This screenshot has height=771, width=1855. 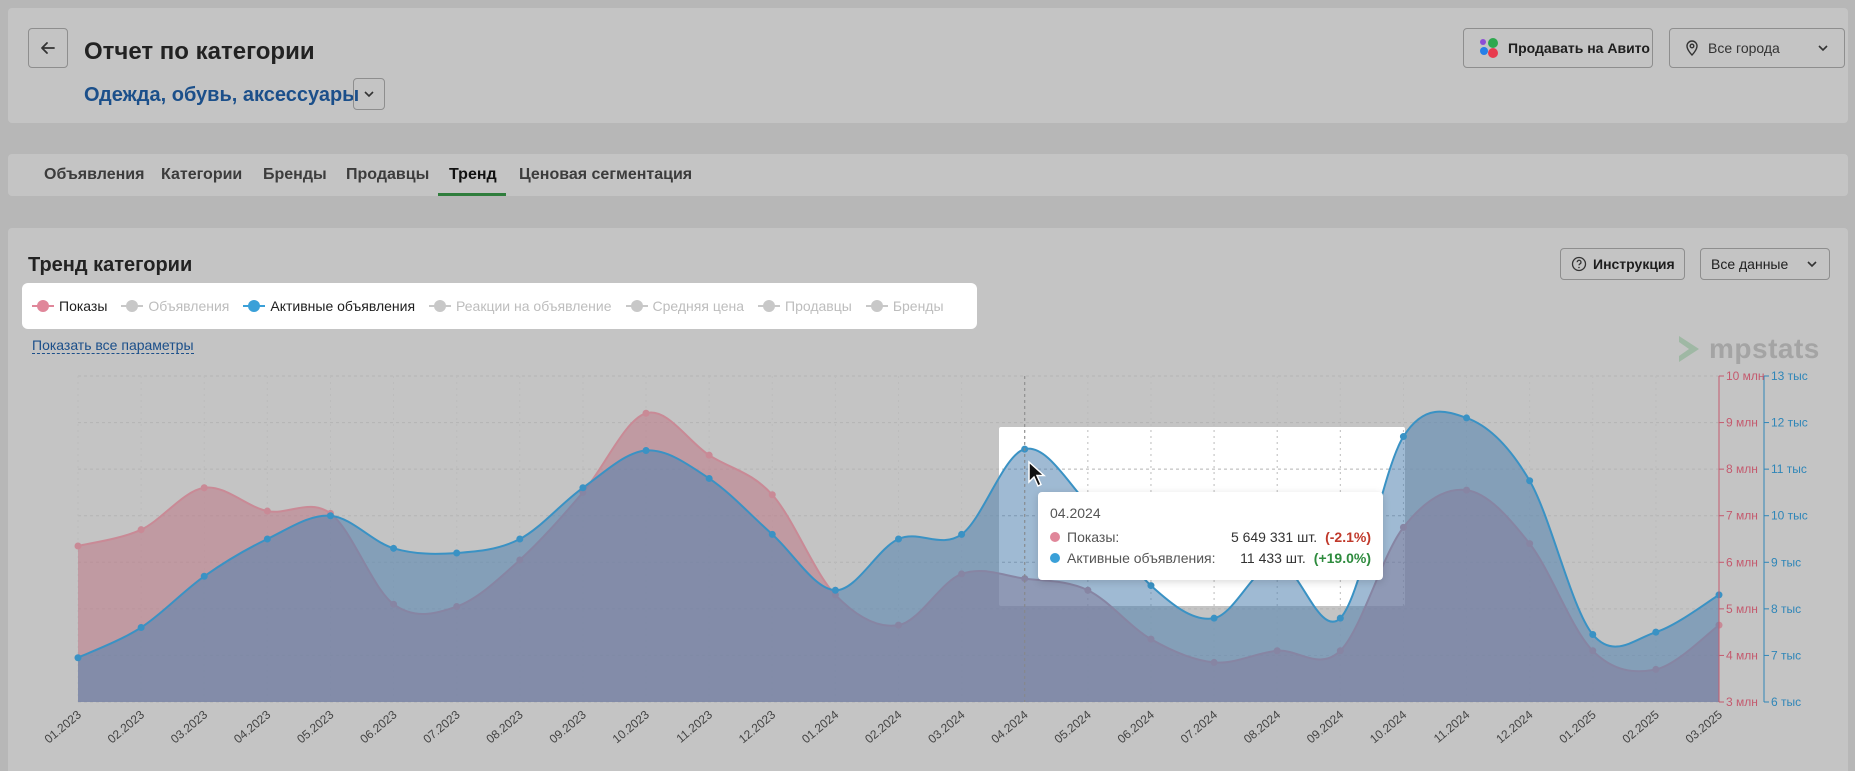 I want to click on sell-button-label: Продавать на Авито, so click(x=1579, y=48).